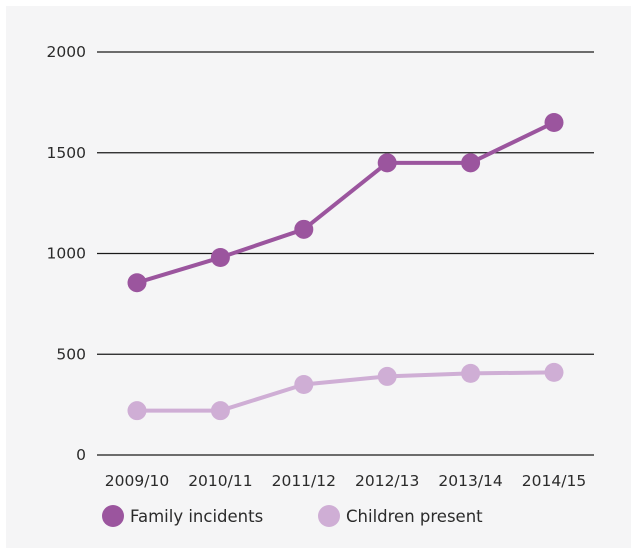 The image size is (637, 554). What do you see at coordinates (220, 481) in the screenshot?
I see `x-tick-label-1: 2010/11` at bounding box center [220, 481].